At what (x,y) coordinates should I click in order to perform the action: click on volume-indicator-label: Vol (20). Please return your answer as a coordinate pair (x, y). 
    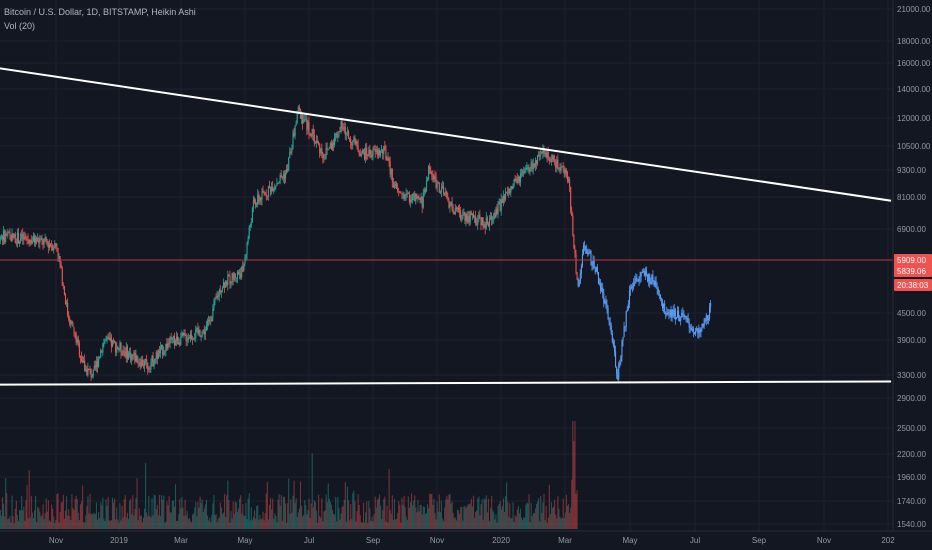
    Looking at the image, I should click on (20, 26).